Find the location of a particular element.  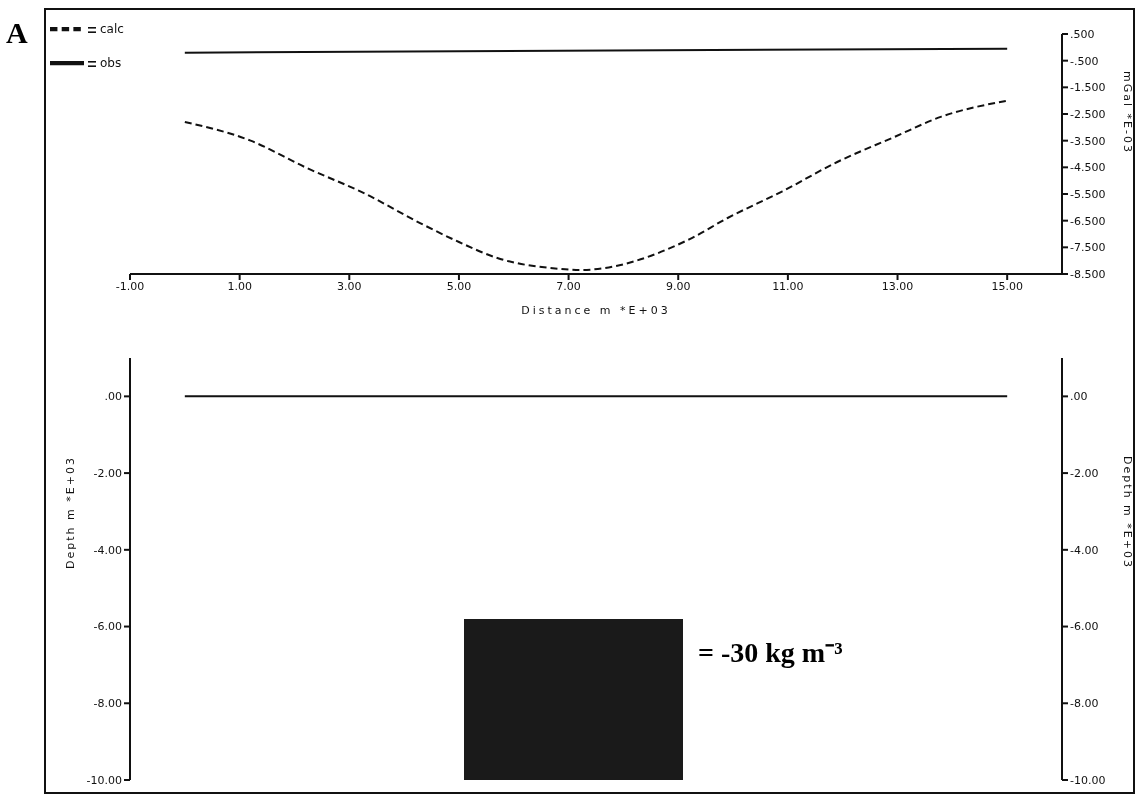

legend-label: calc is located at coordinates (111, 28).